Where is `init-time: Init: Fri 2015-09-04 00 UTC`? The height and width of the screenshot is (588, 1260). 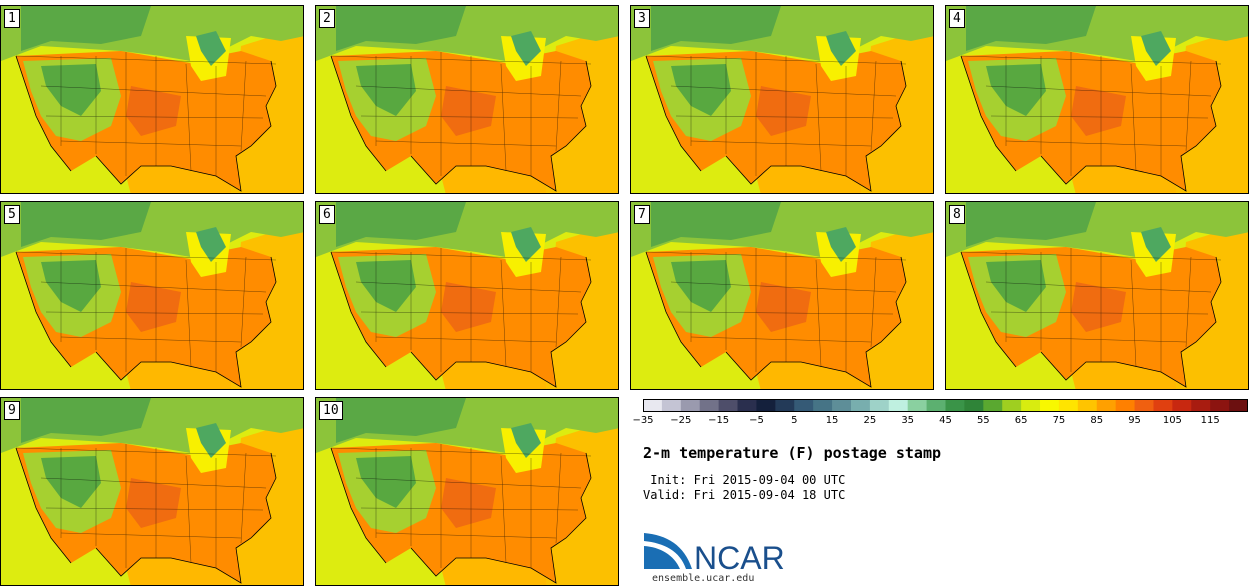
init-time: Init: Fri 2015-09-04 00 UTC is located at coordinates (744, 480).